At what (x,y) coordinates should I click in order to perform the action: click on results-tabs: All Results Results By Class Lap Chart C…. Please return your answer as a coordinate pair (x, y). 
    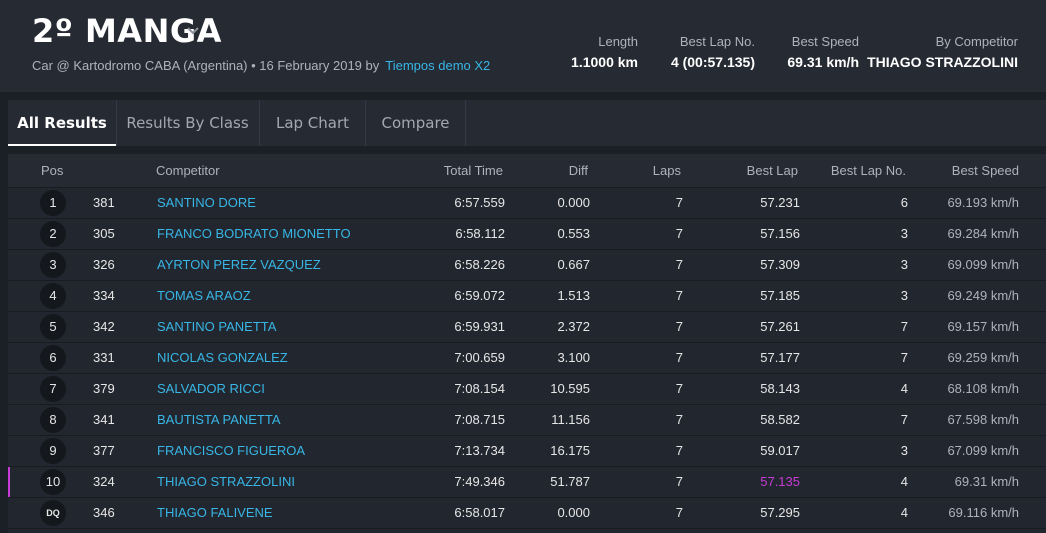
    Looking at the image, I should click on (527, 123).